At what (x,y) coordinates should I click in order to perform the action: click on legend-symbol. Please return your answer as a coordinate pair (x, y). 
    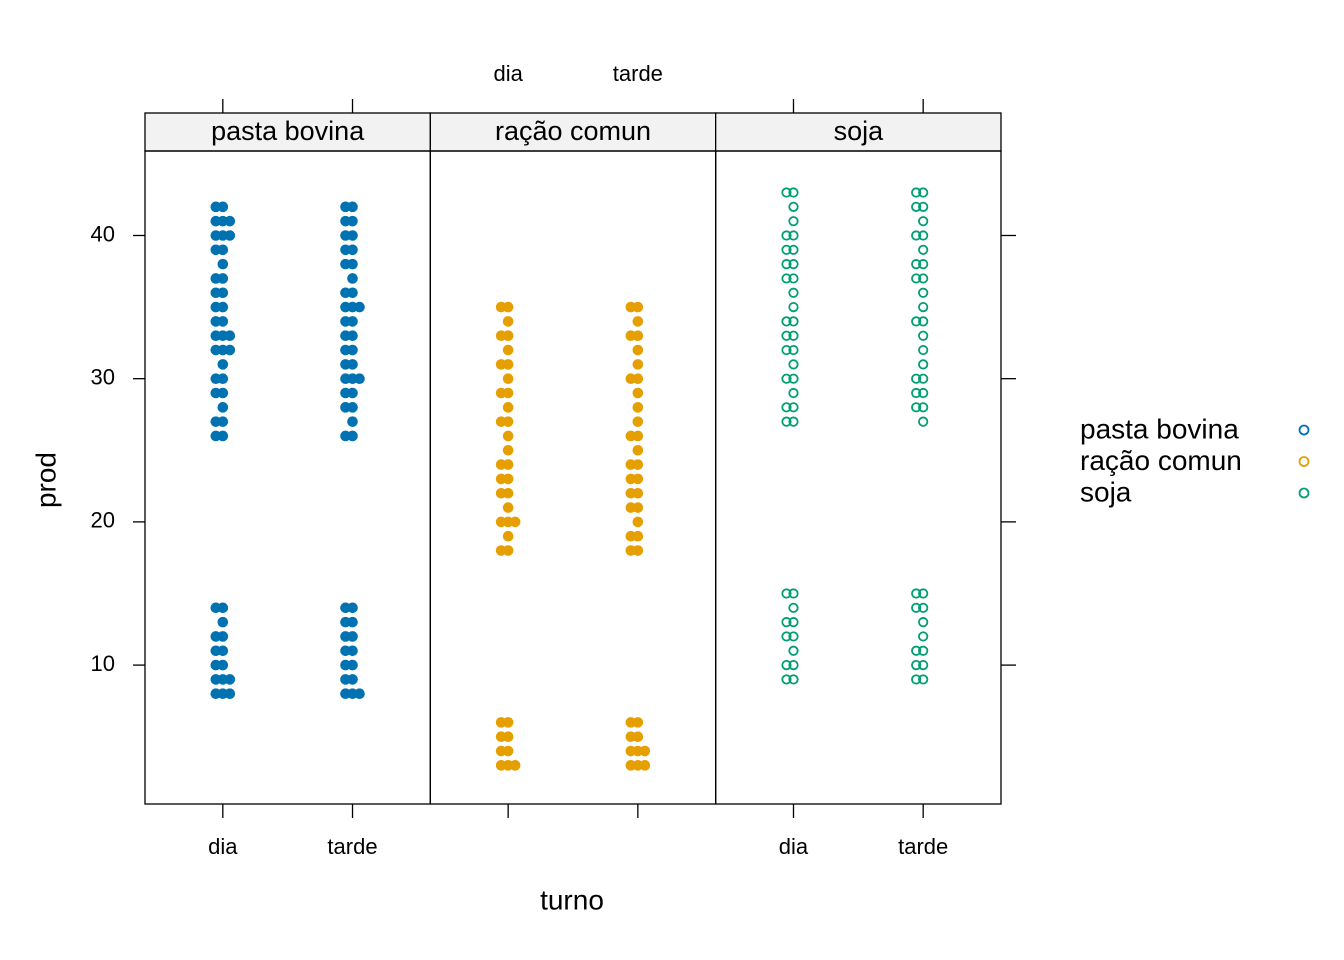
    Looking at the image, I should click on (1304, 430).